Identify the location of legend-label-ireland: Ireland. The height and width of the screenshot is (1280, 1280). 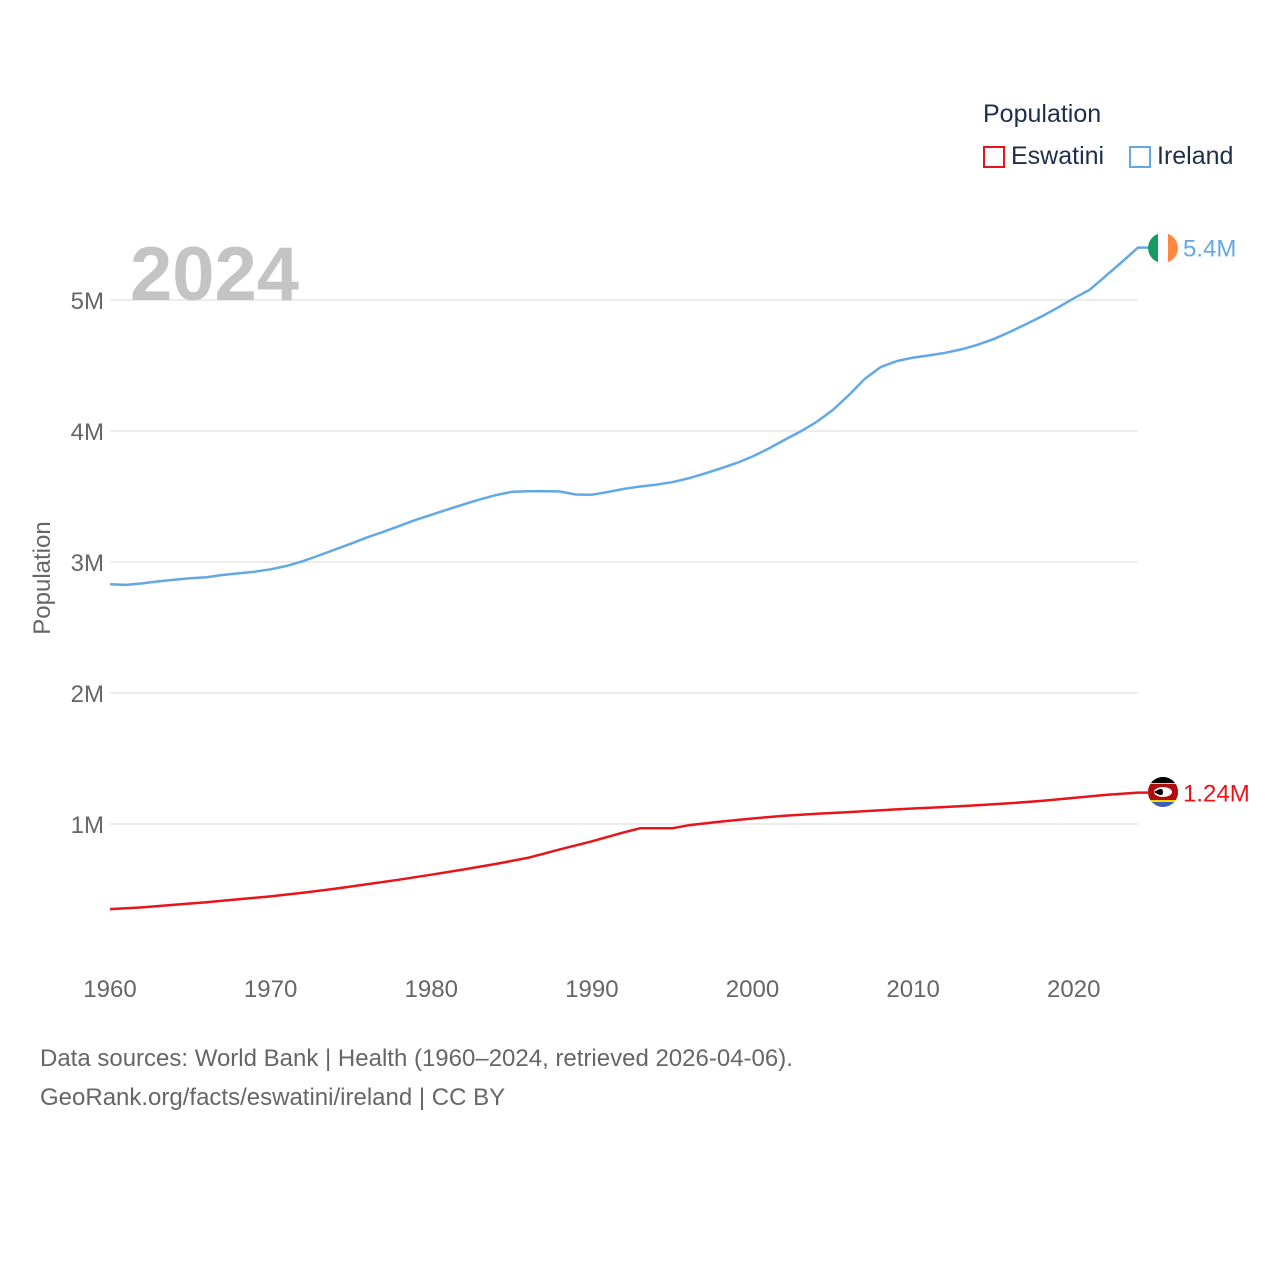
(1195, 156).